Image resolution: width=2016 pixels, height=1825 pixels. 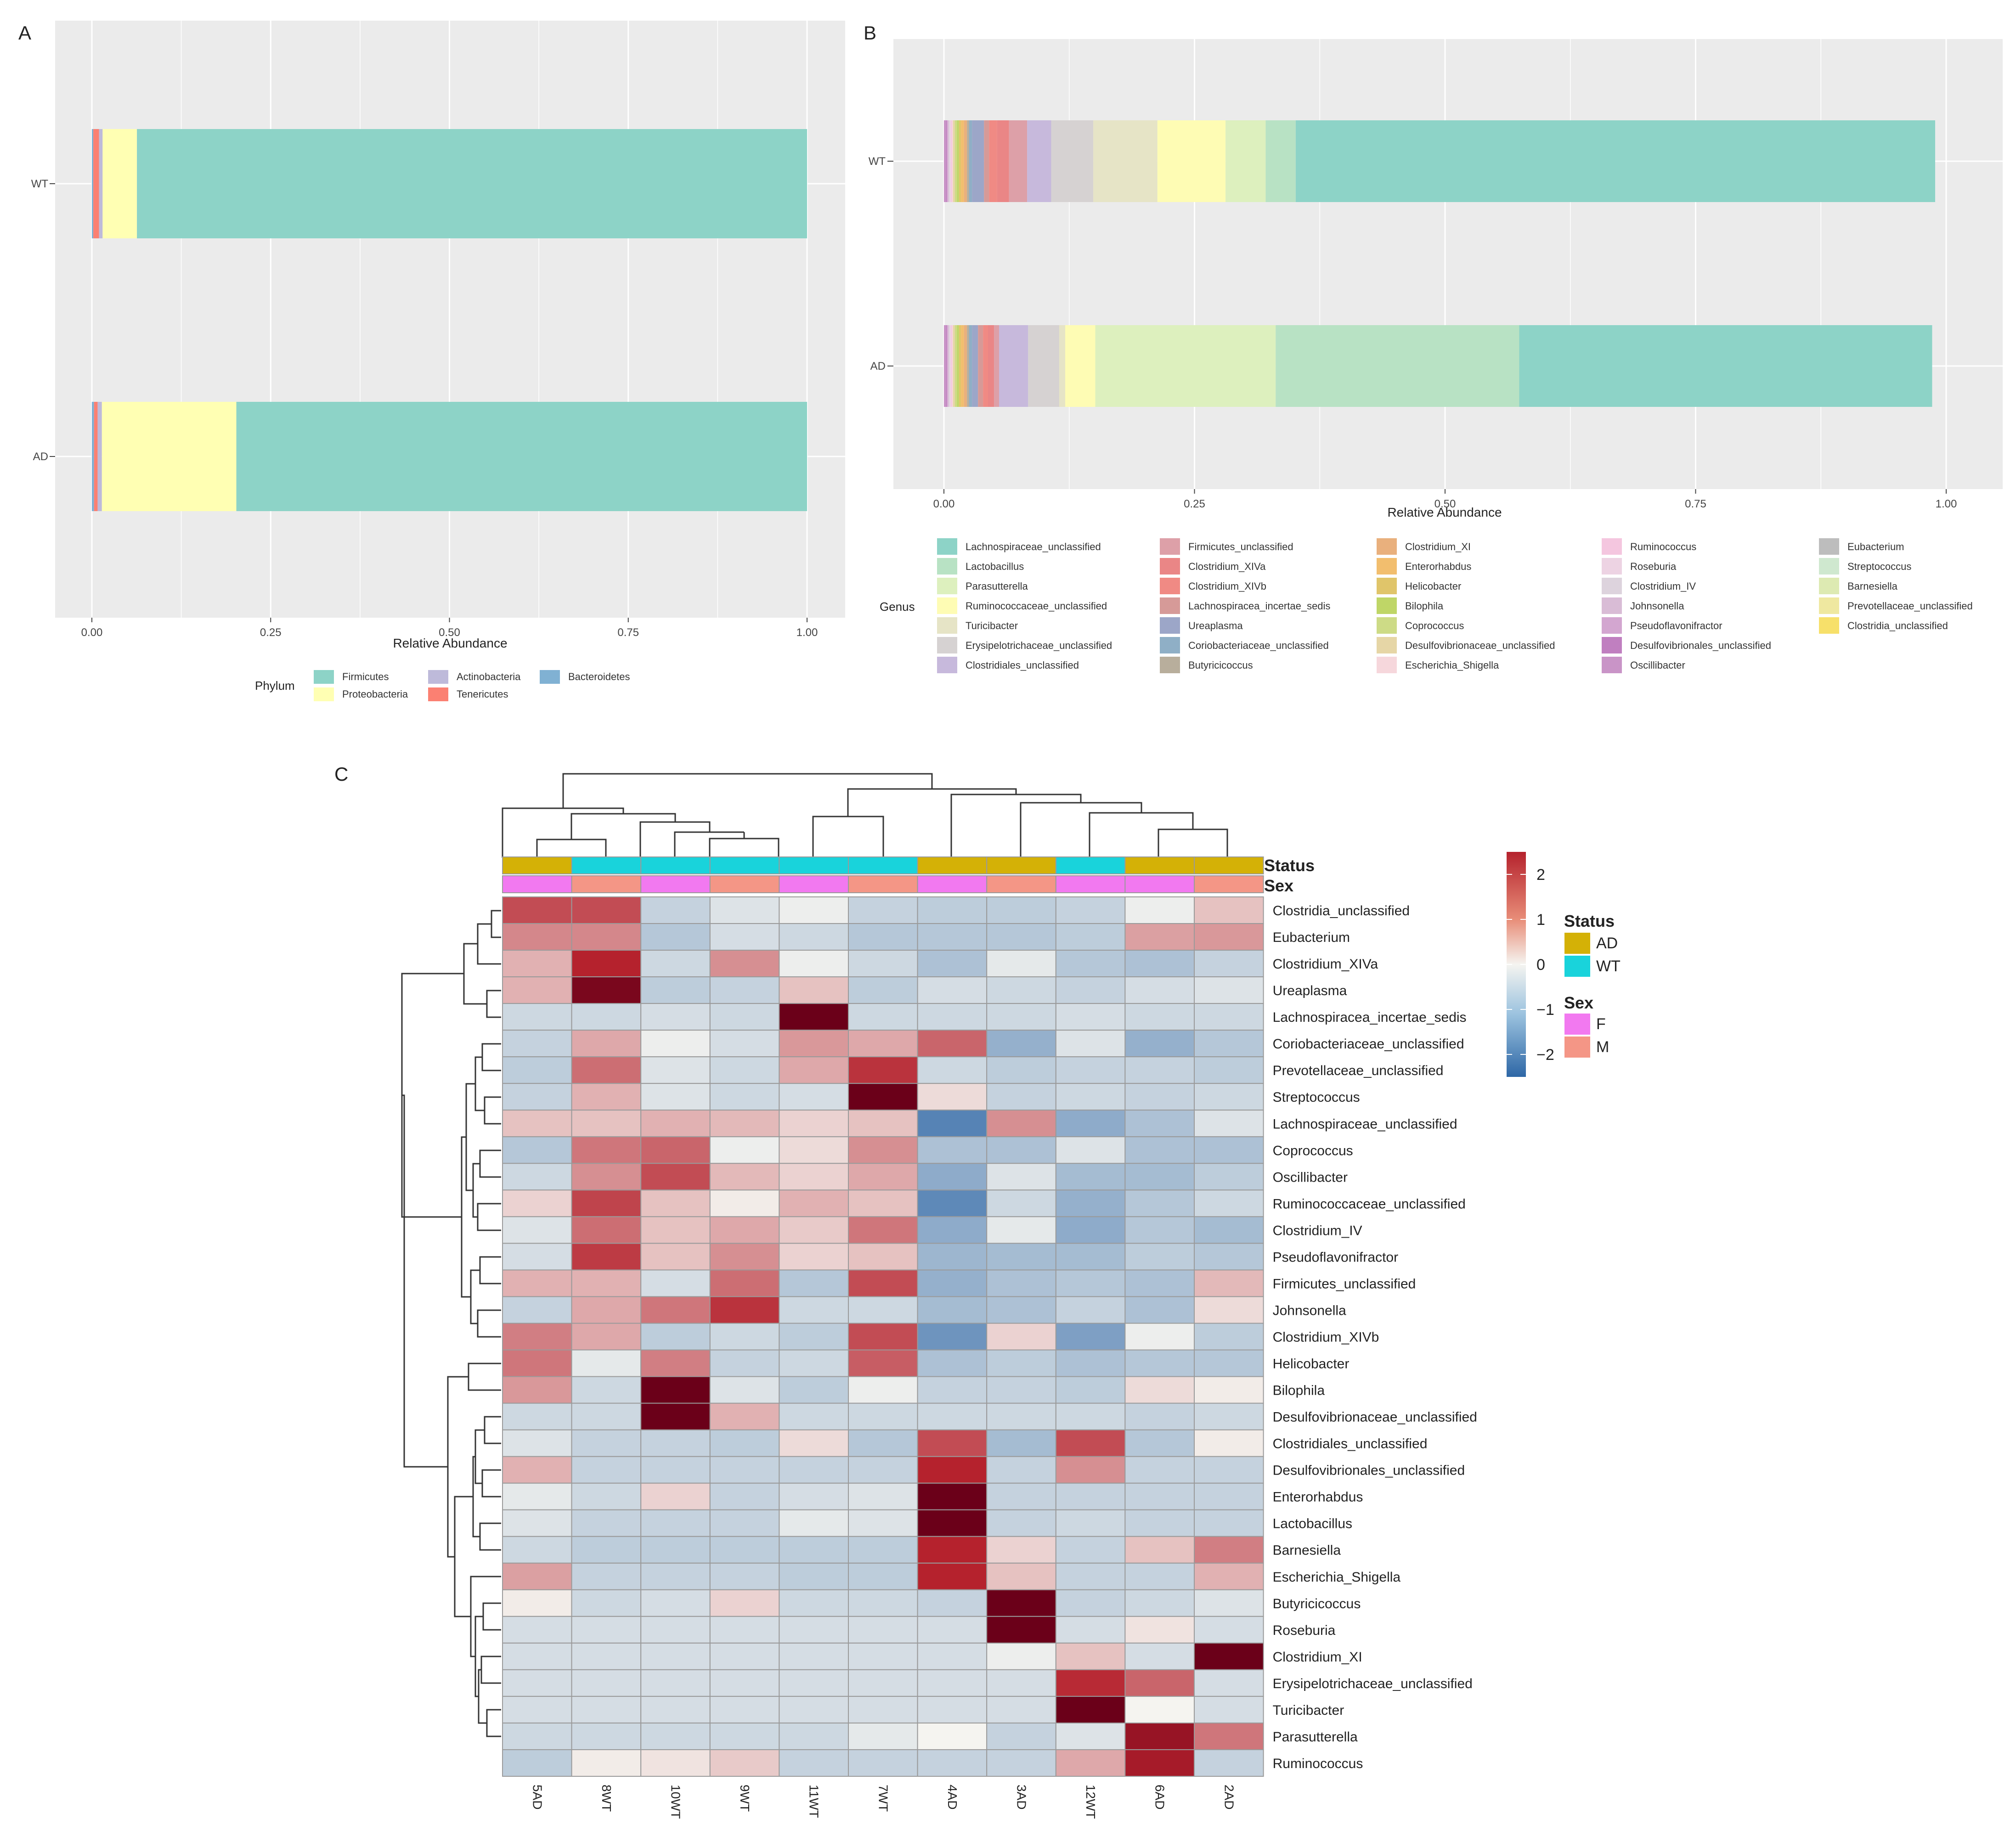 I want to click on heatmap-cell-desulfovibrionaceae-unclassified-2ad, so click(x=1229, y=1417).